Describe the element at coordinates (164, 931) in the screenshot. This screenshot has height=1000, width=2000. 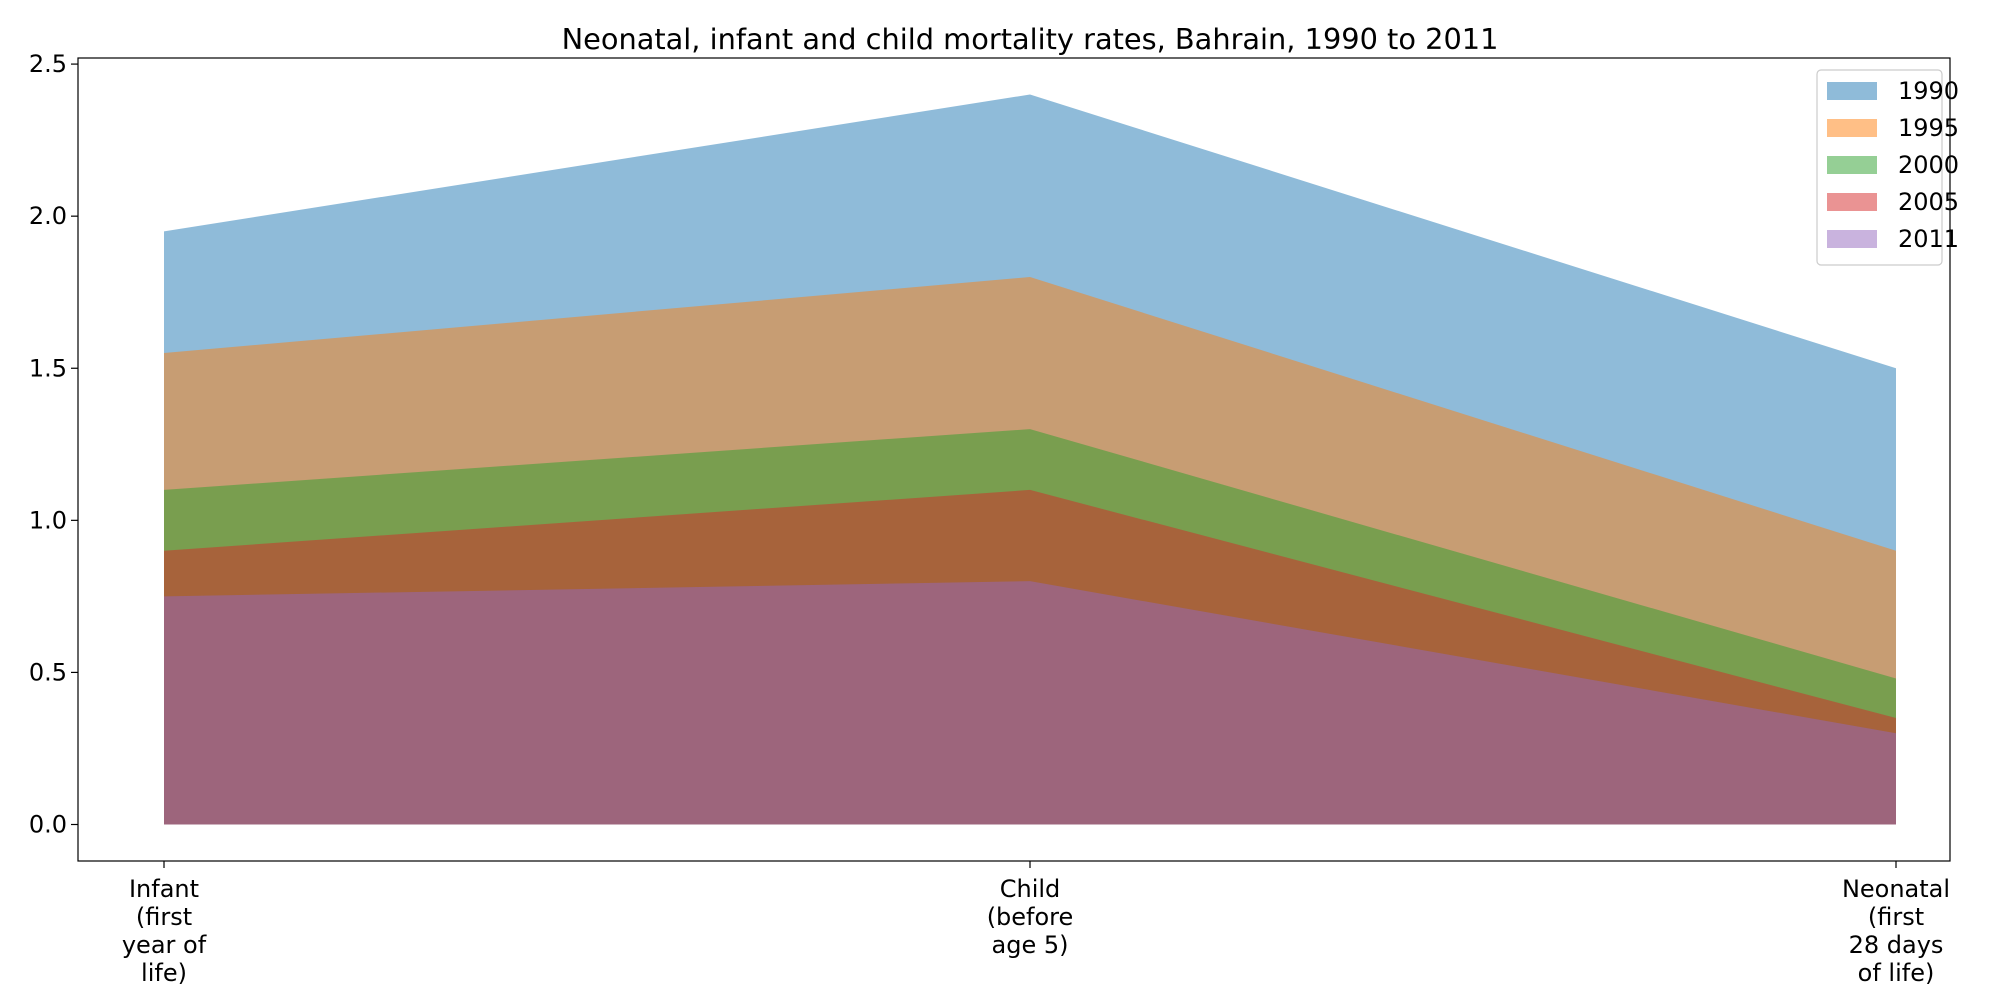
I see `x-tick-label-0: Infant (first year of life)` at that location.